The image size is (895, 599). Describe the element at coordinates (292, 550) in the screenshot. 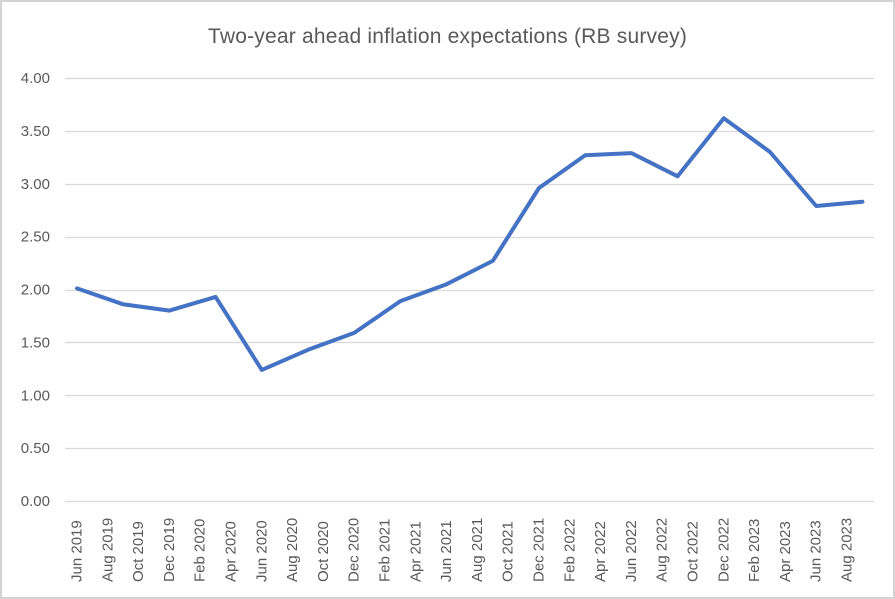

I see `x-axis-tick-label: Aug 2020` at that location.